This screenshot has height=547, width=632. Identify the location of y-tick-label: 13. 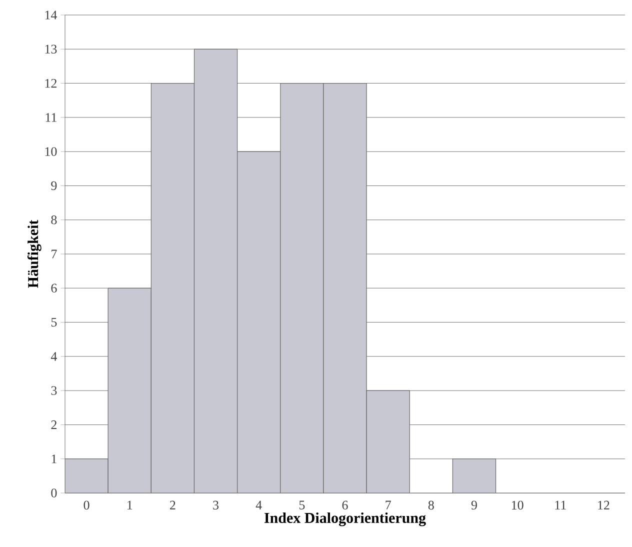
(51, 49).